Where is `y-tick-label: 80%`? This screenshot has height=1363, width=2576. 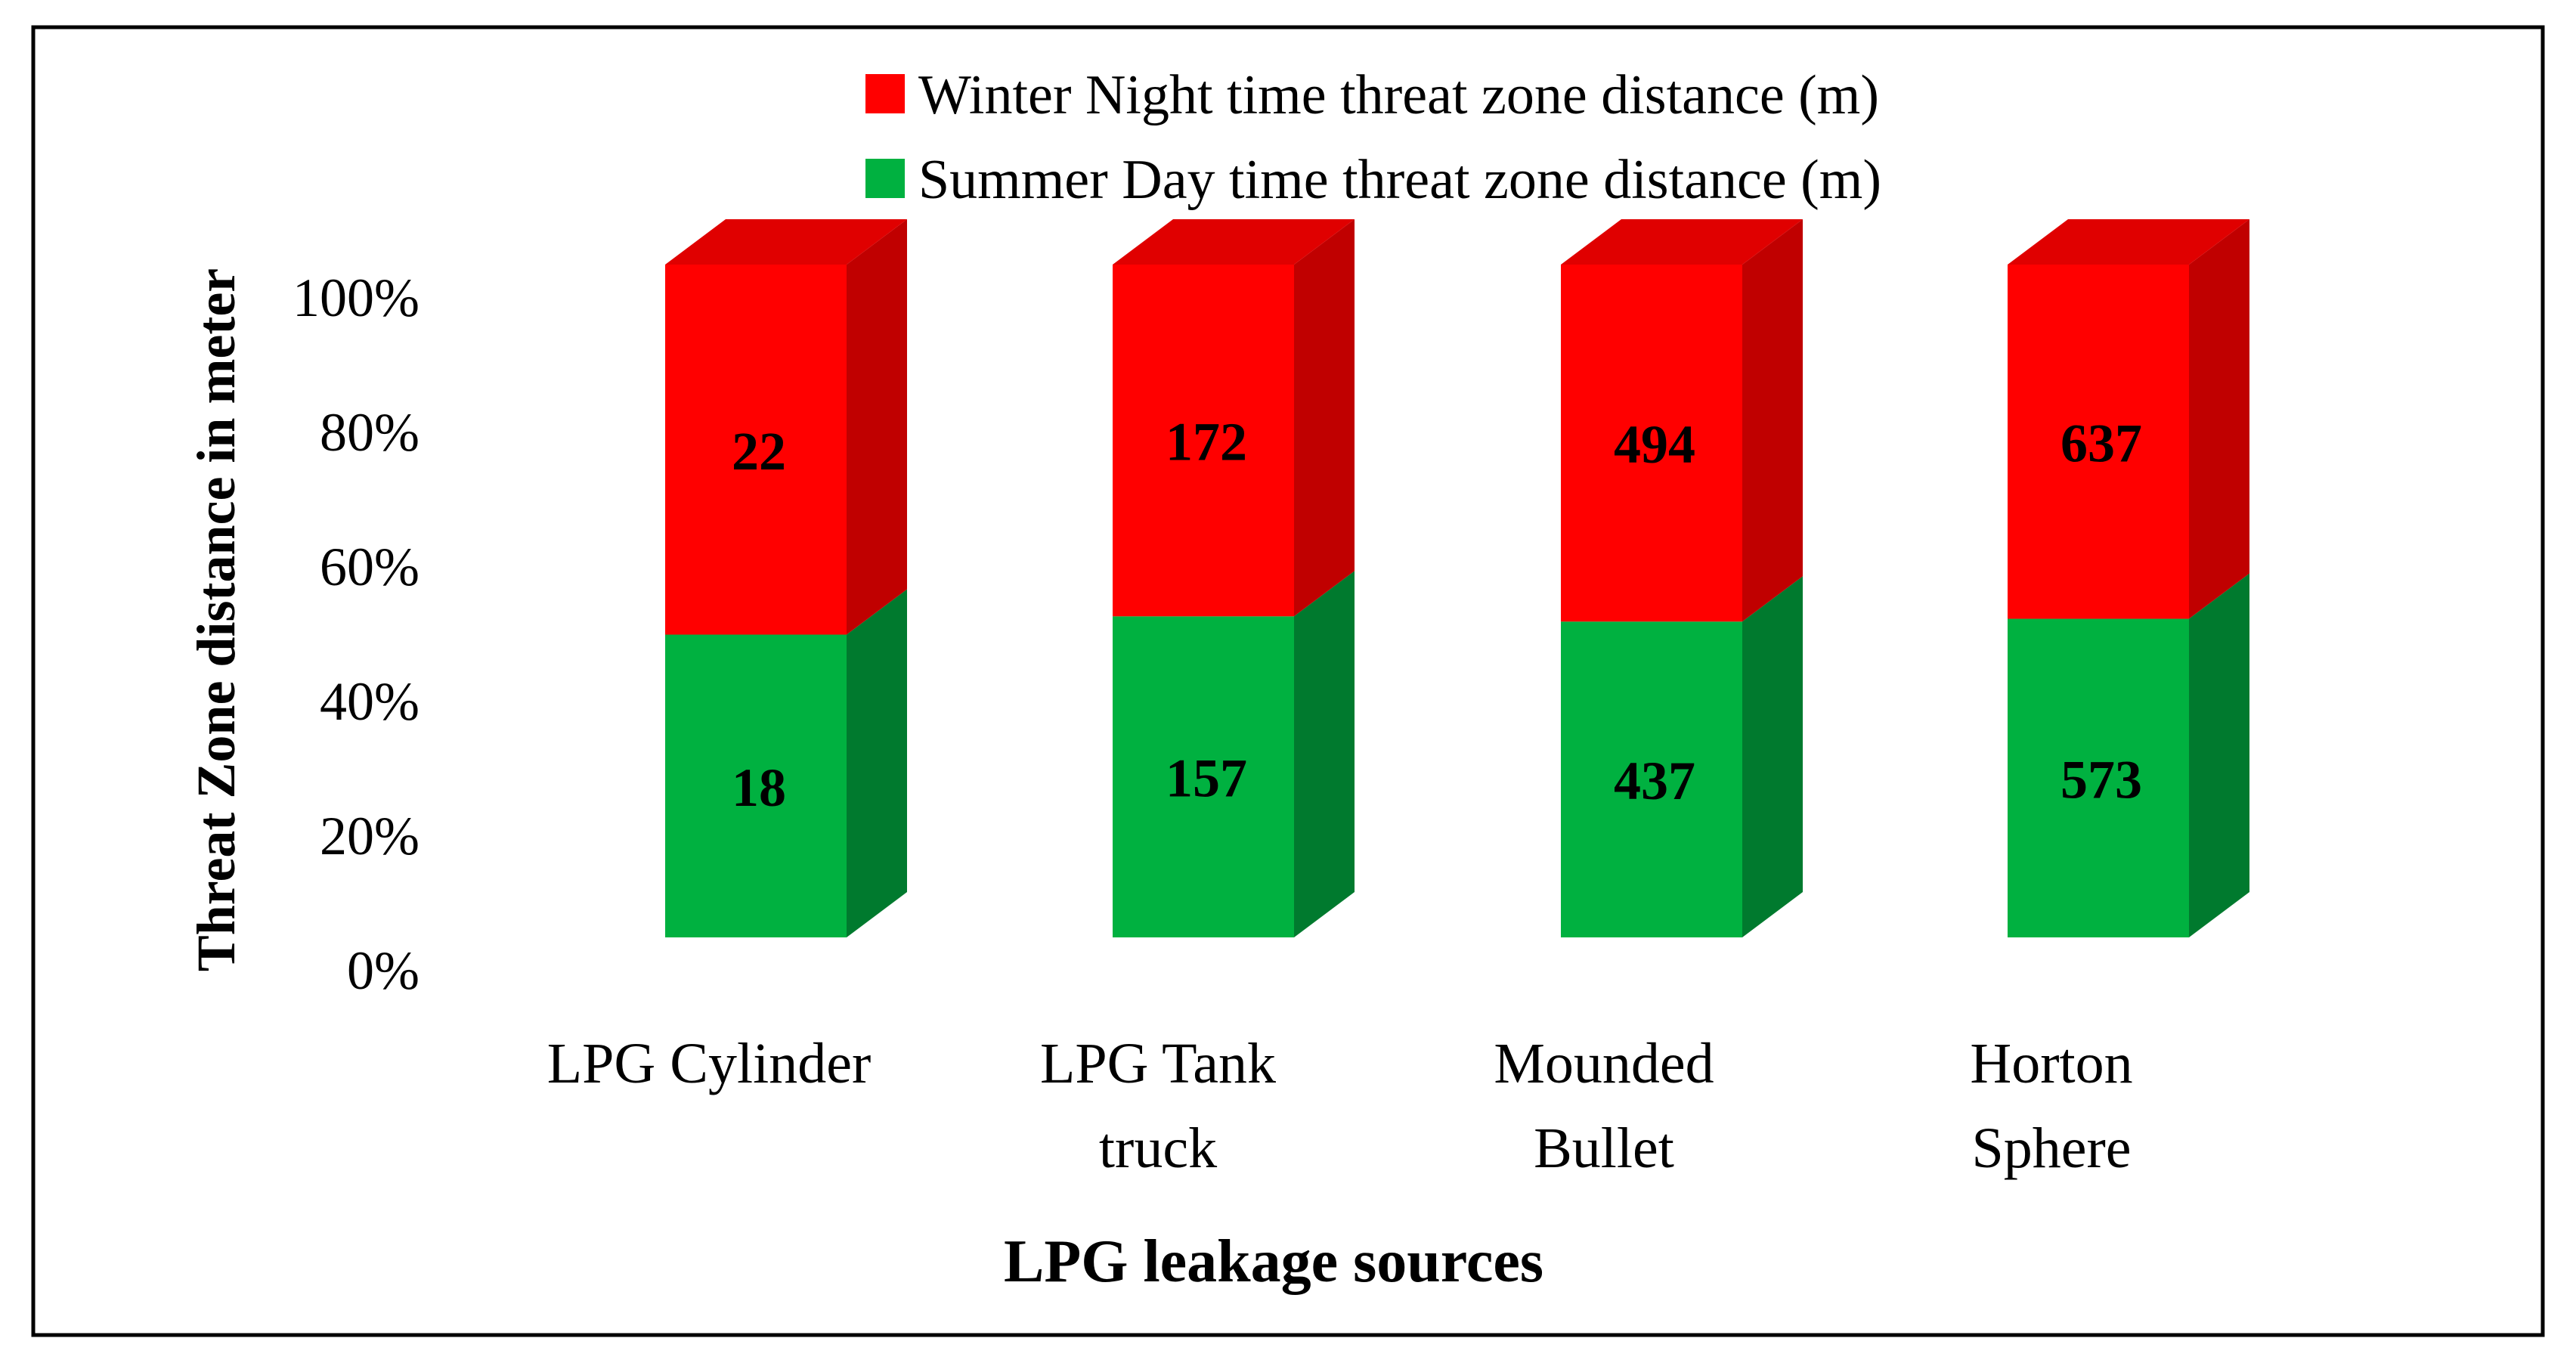 y-tick-label: 80% is located at coordinates (370, 432).